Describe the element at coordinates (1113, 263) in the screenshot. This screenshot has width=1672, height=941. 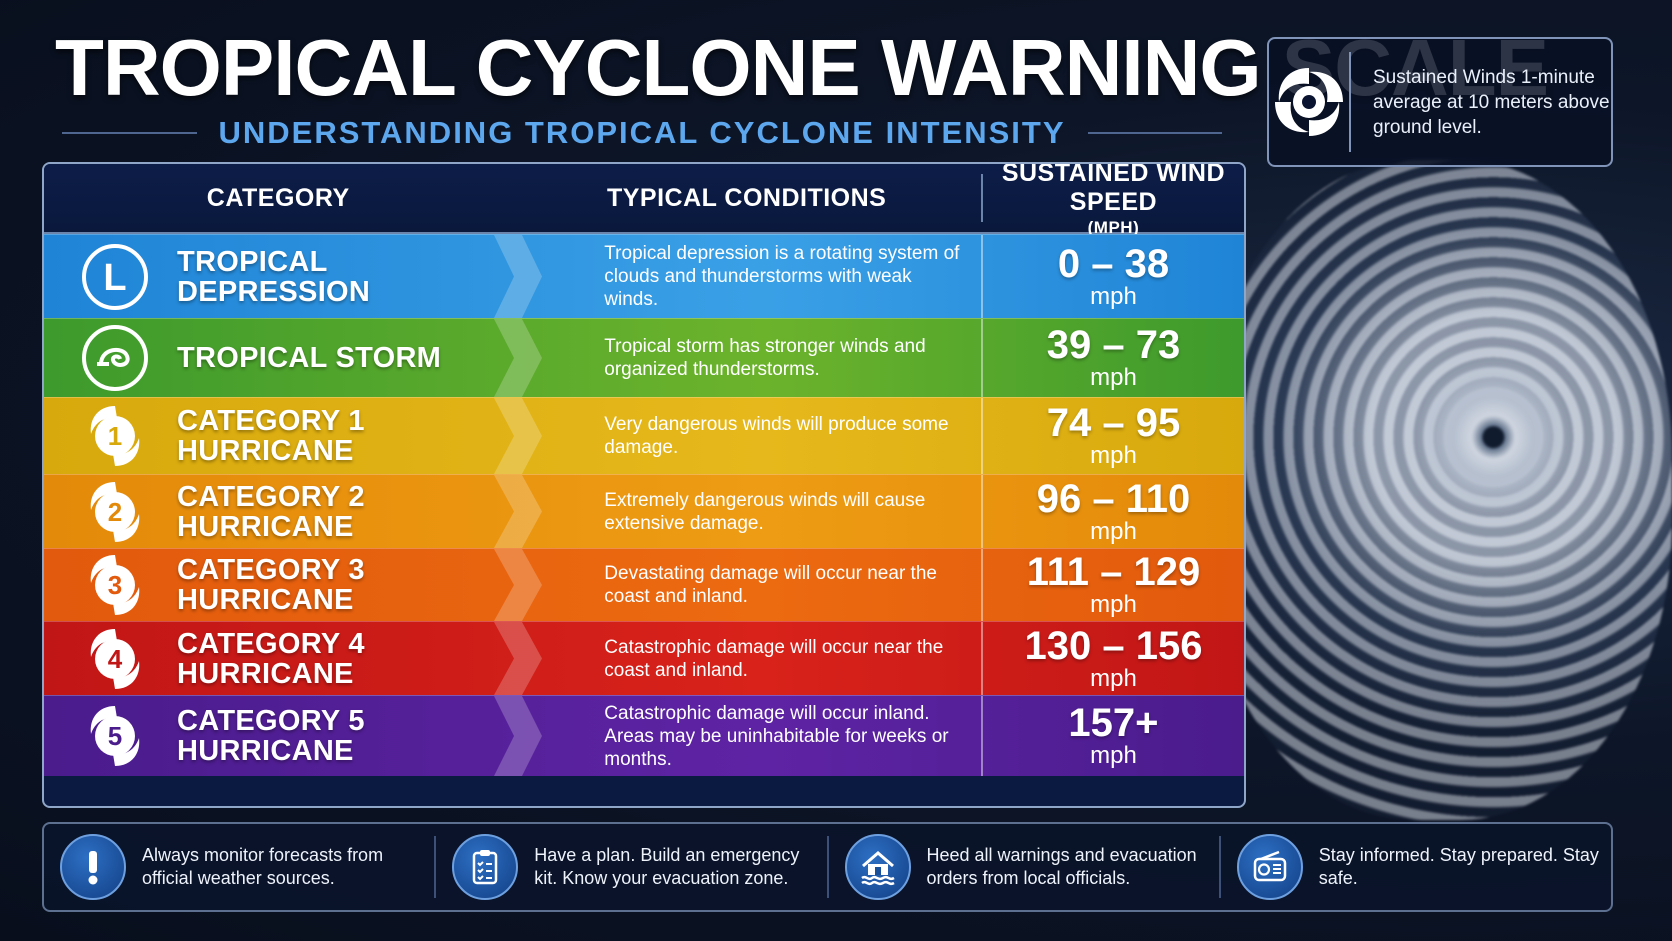
I see `row-wind-range: 0 – 38` at that location.